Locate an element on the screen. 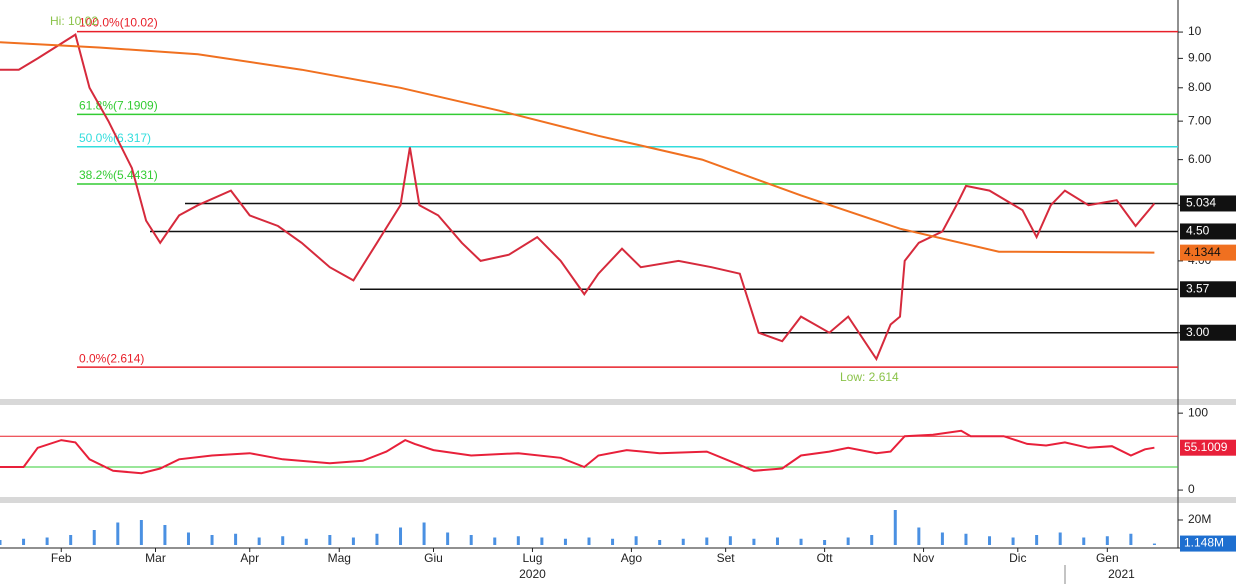 Image resolution: width=1236 pixels, height=584 pixels. volume-label: 1.148M is located at coordinates (1204, 543).